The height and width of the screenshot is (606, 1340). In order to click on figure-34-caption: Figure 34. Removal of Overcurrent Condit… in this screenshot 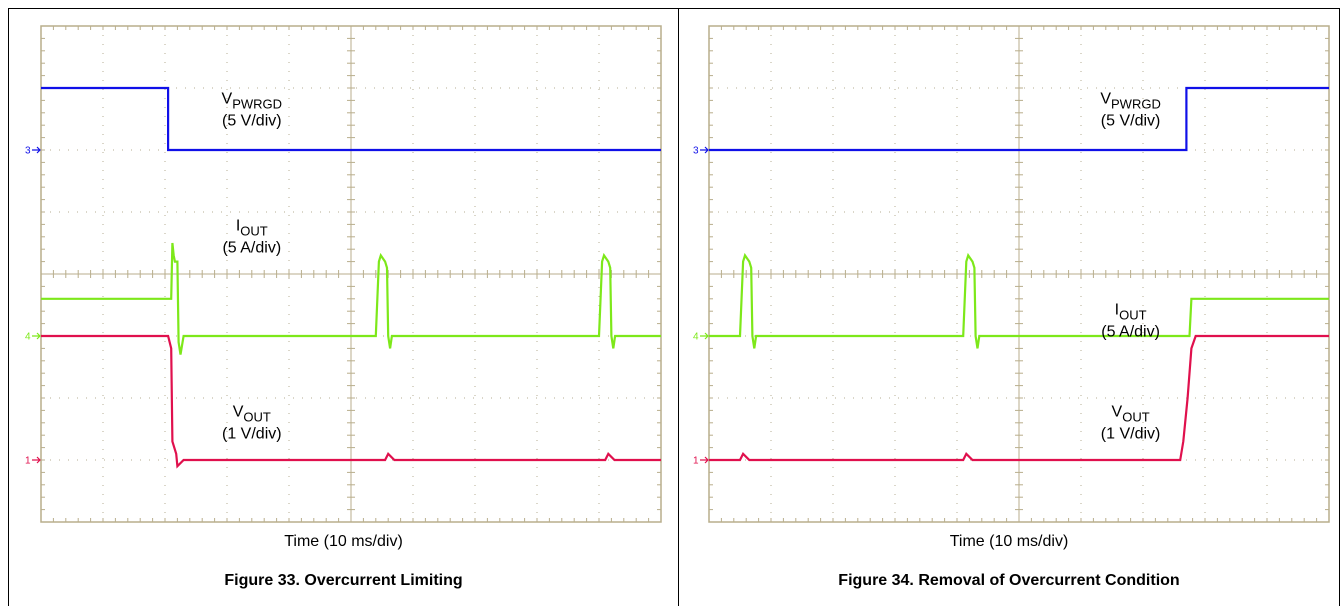, I will do `click(1009, 580)`.